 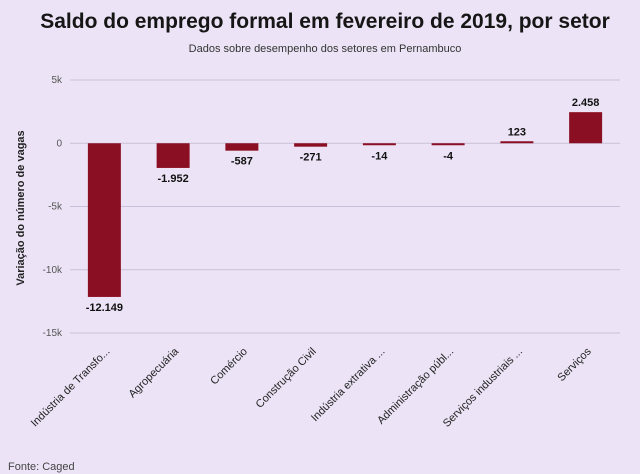 What do you see at coordinates (59, 143) in the screenshot?
I see `y-tick-label: 0` at bounding box center [59, 143].